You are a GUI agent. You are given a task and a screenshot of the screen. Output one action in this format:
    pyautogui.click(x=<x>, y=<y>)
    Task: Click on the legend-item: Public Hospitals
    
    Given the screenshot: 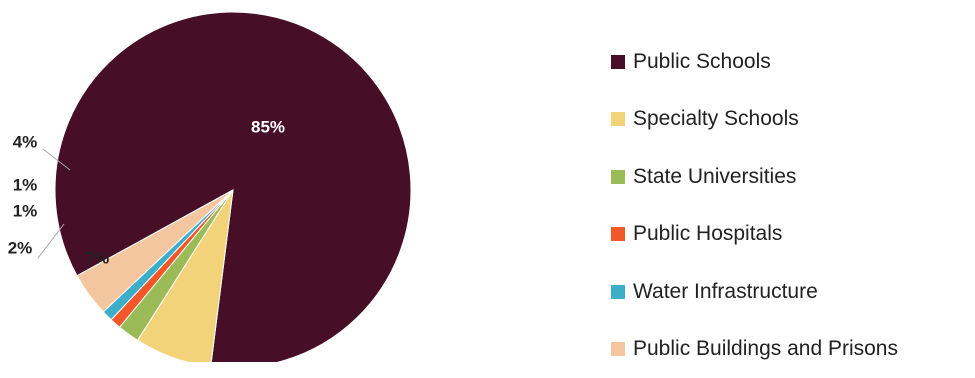 What is the action you would take?
    pyautogui.click(x=754, y=235)
    